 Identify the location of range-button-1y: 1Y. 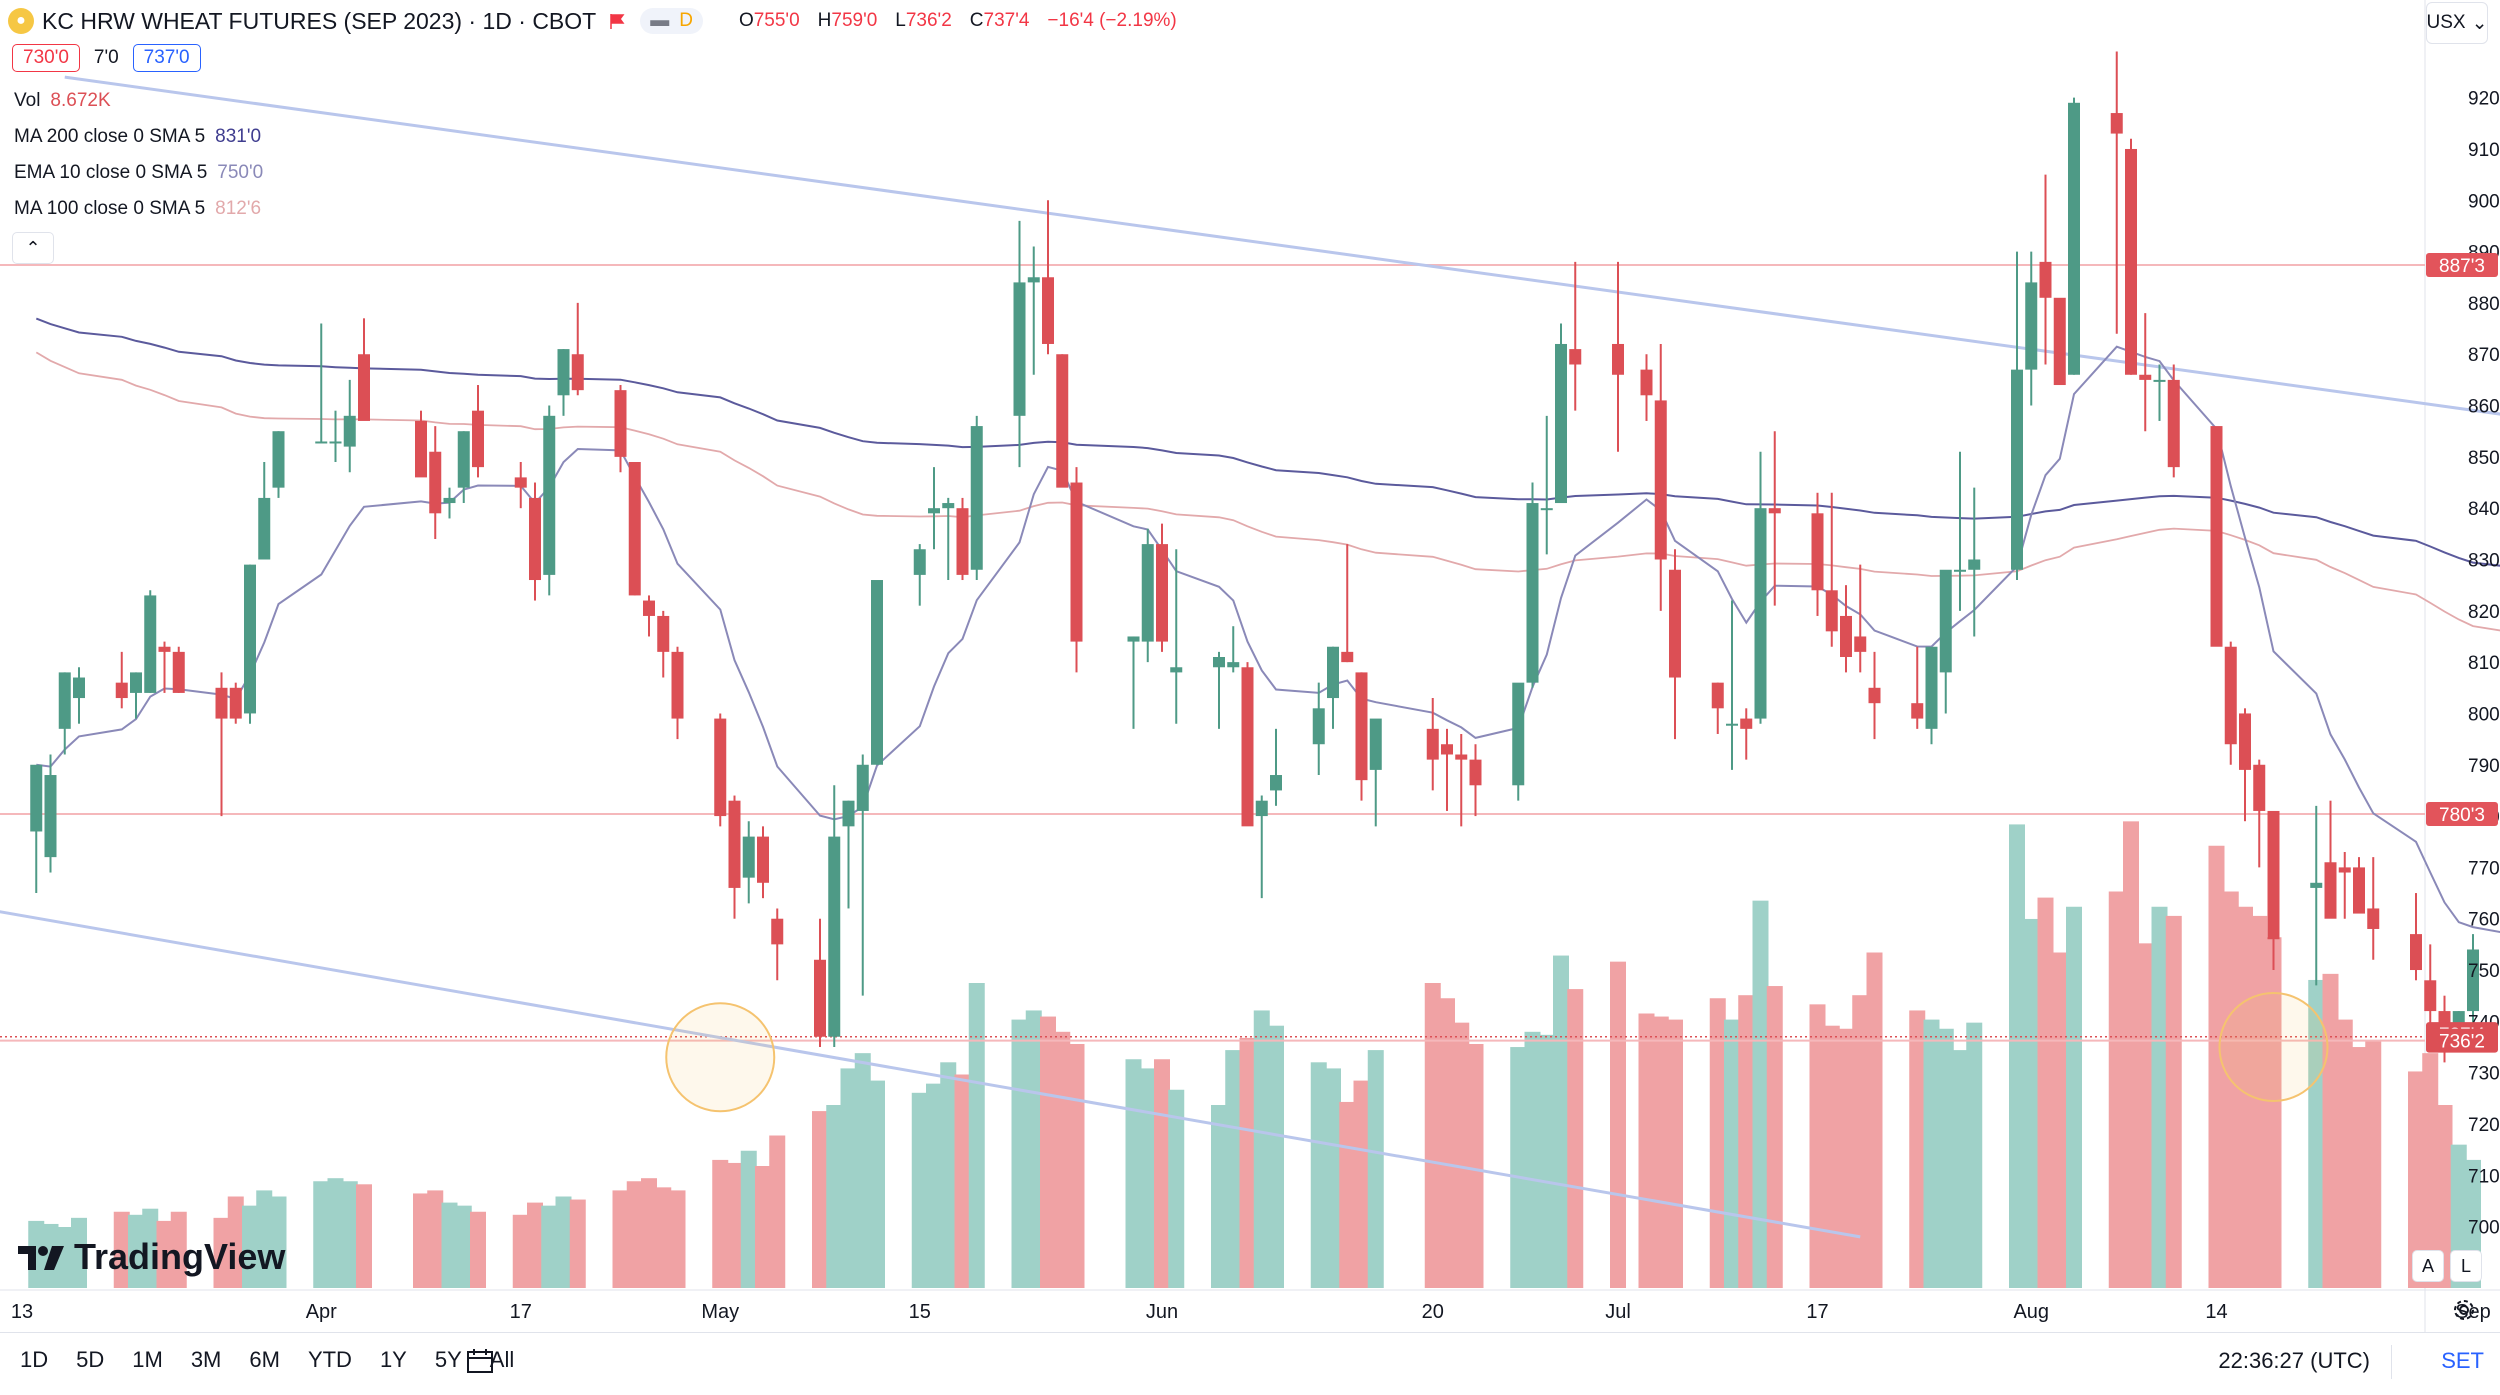
(393, 1359).